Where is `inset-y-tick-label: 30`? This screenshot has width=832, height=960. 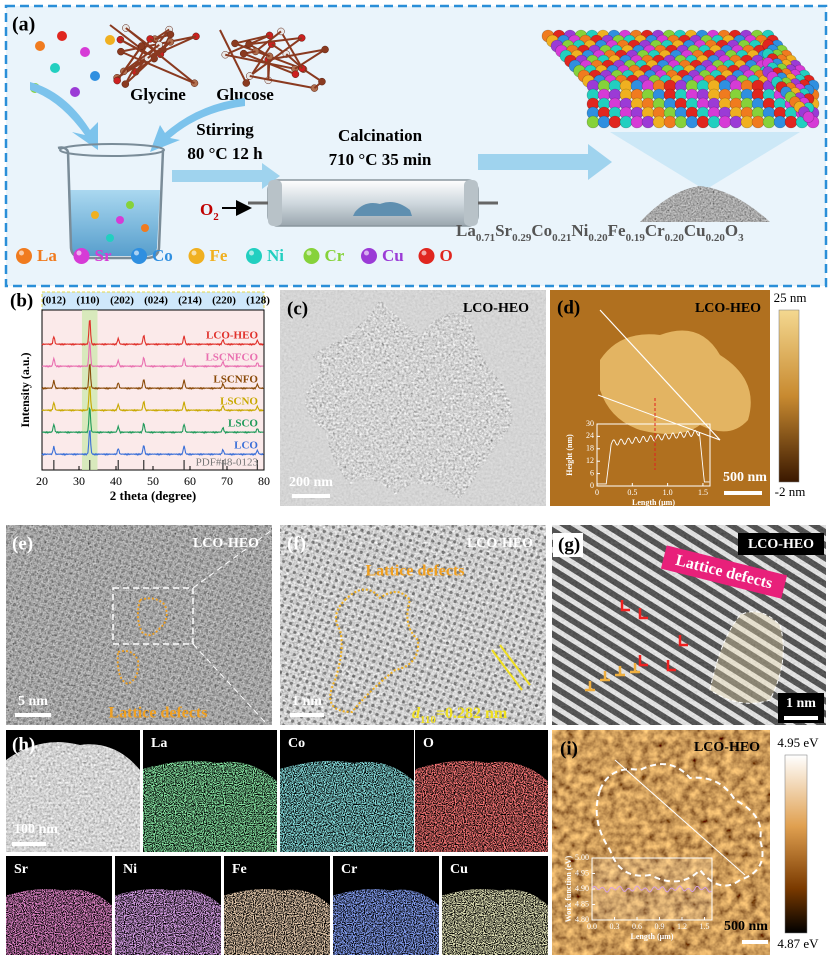
inset-y-tick-label: 30 is located at coordinates (590, 423).